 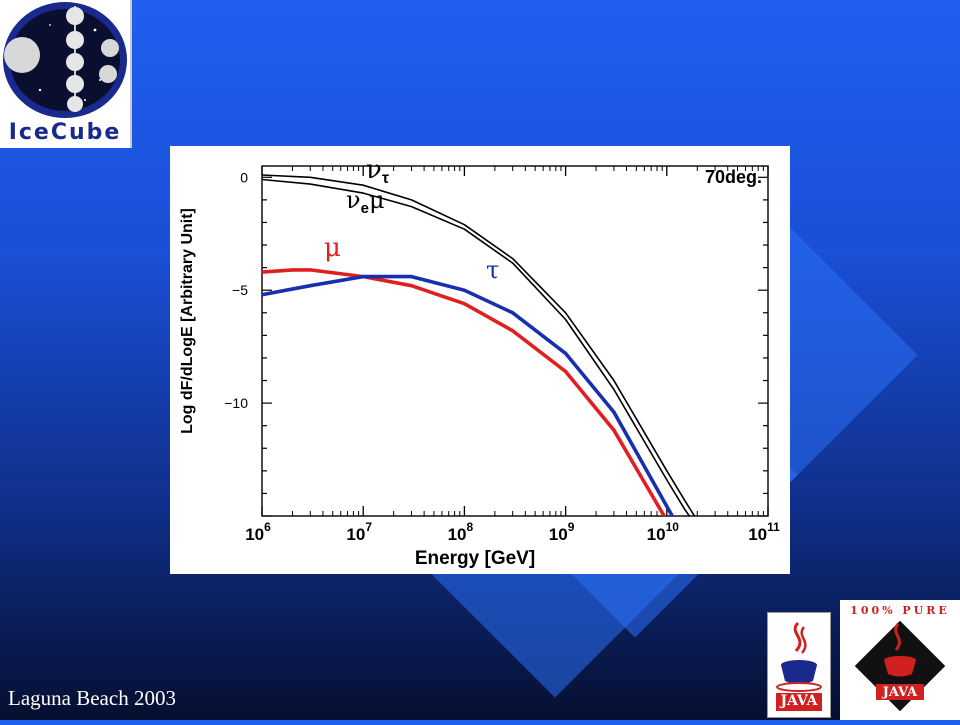 I want to click on x-tick-label: 10⁶, so click(x=258, y=532).